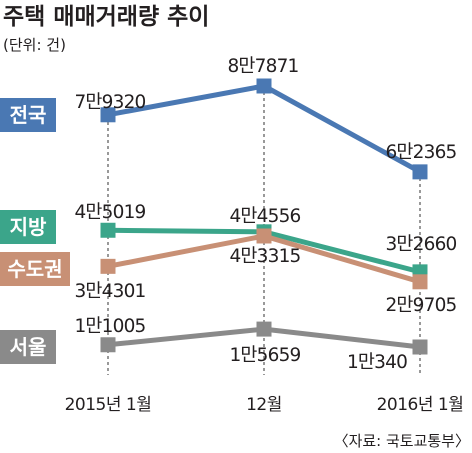 Image resolution: width=472 pixels, height=453 pixels. Describe the element at coordinates (264, 256) in the screenshot. I see `data-label: 4만3315` at that location.